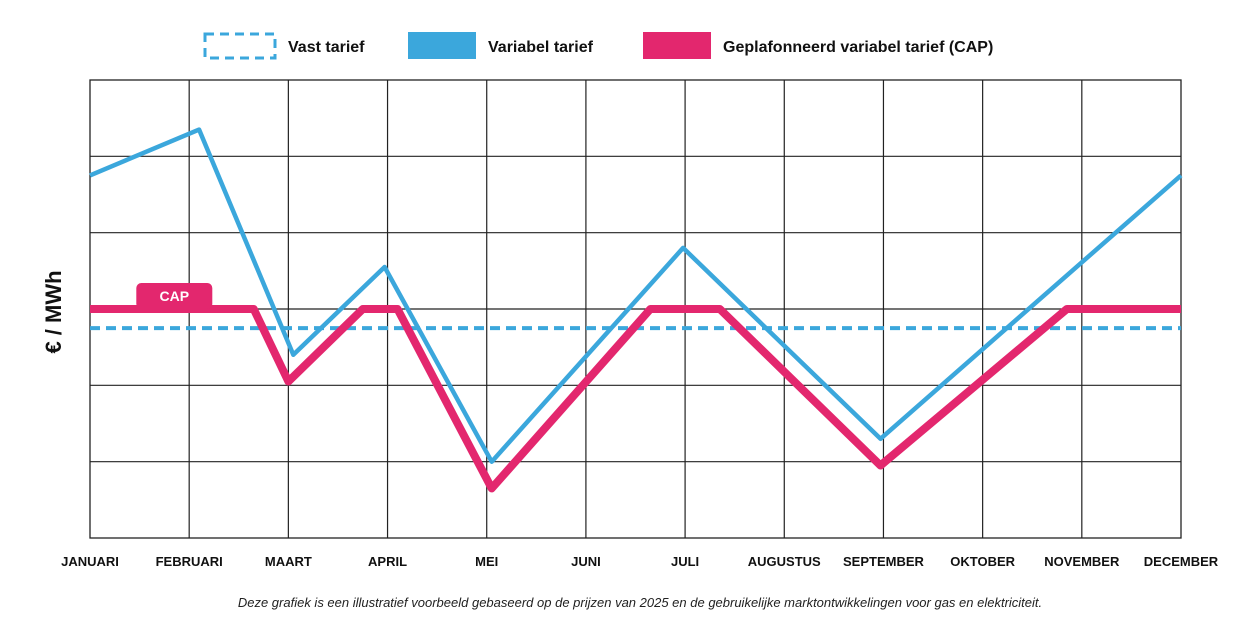  I want to click on legend-swatch-variabel-tarief, so click(442, 45).